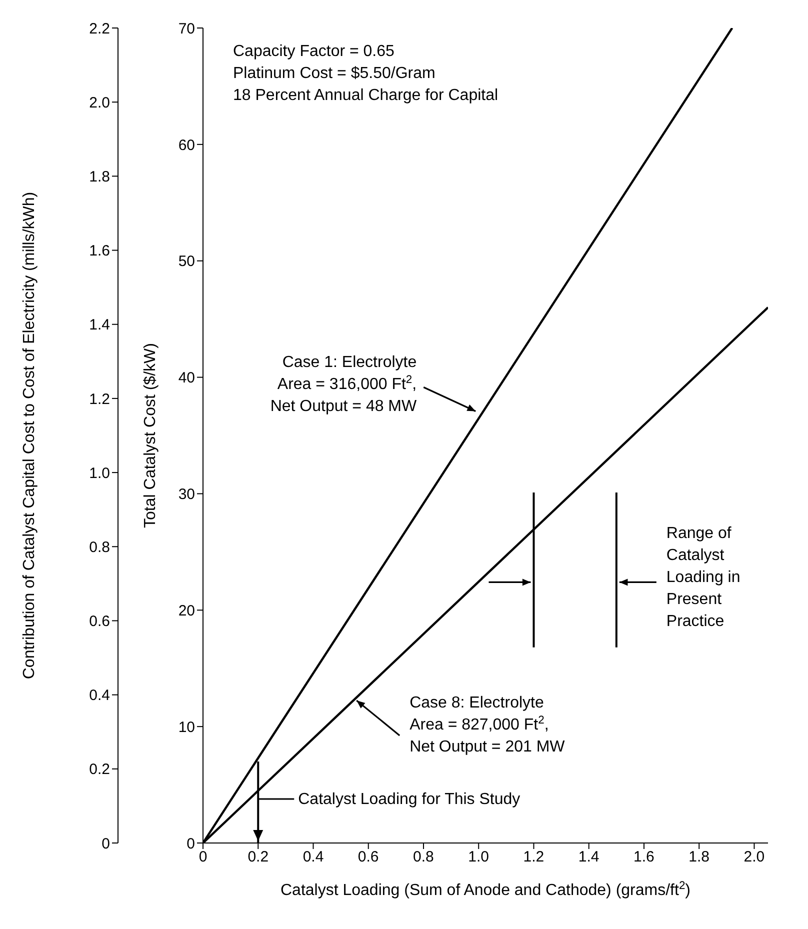 The image size is (808, 929). What do you see at coordinates (365, 95) in the screenshot?
I see `annotation: 18 Percent Annual Charge for Capital` at bounding box center [365, 95].